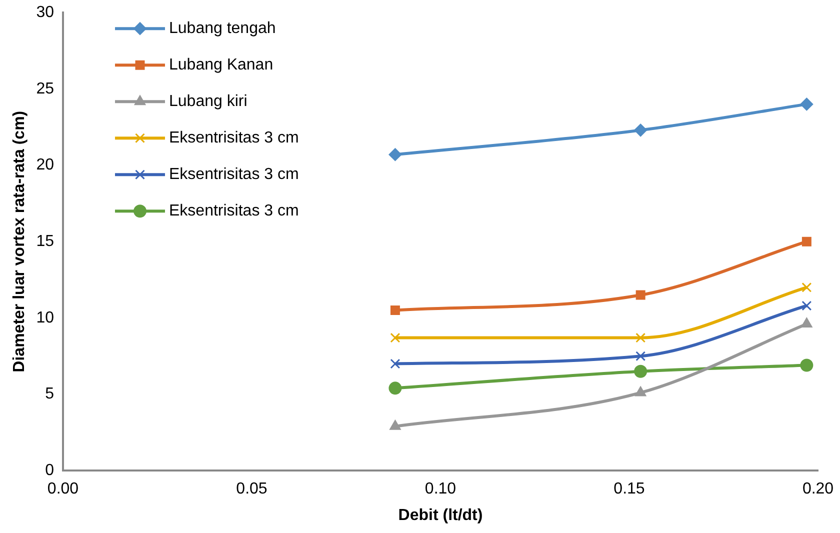 The image size is (840, 533). Describe the element at coordinates (818, 489) in the screenshot. I see `x-tick-label: 0.20` at that location.